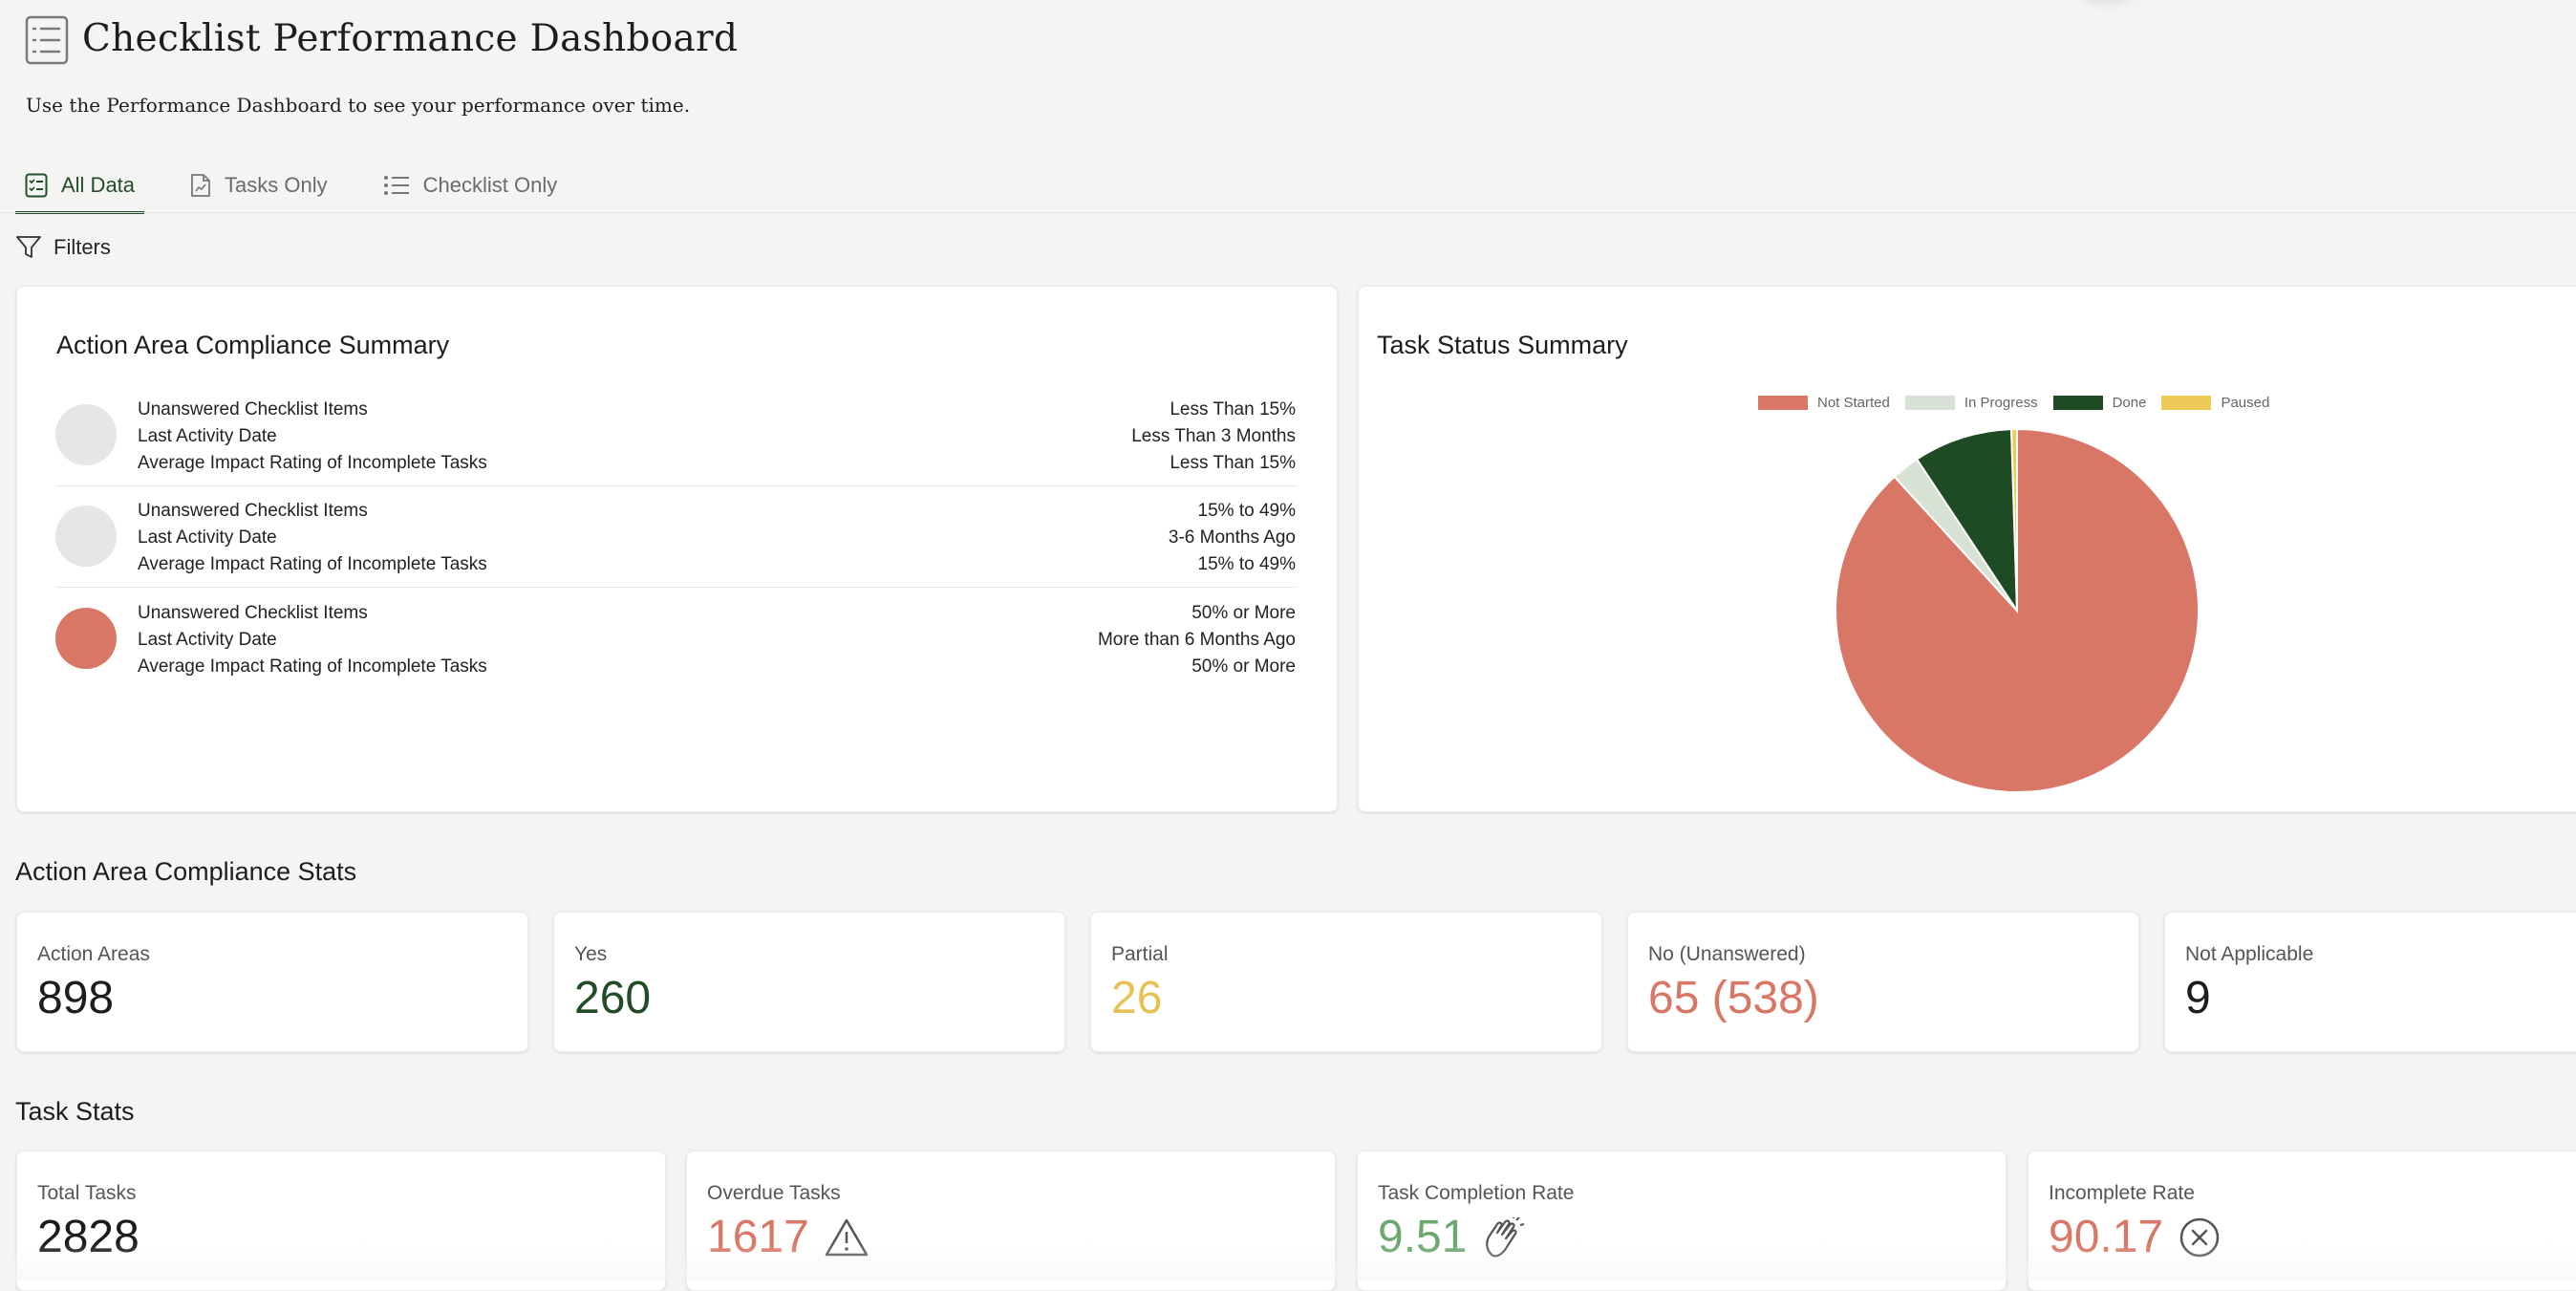  What do you see at coordinates (1140, 954) in the screenshot?
I see `stat-label: Partial` at bounding box center [1140, 954].